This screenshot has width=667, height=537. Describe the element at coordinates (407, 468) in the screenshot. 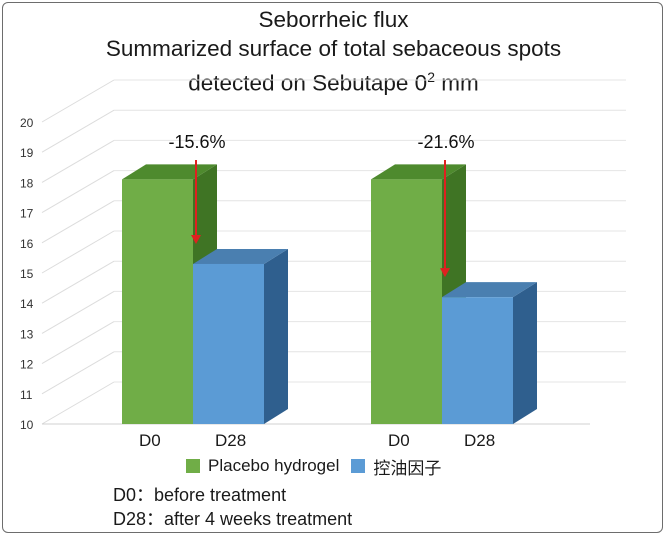

I see `legend-label-oil-control: 控油因子` at that location.